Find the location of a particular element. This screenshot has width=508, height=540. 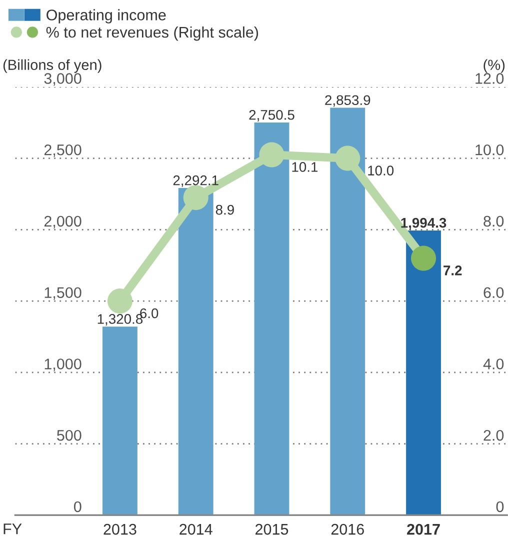

legend-label: % to net revenues (Right scale) is located at coordinates (152, 33).